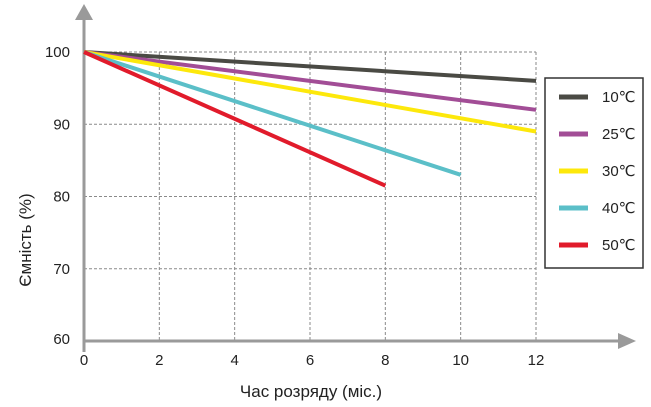 The height and width of the screenshot is (407, 651). I want to click on x-tick-label: 10, so click(460, 360).